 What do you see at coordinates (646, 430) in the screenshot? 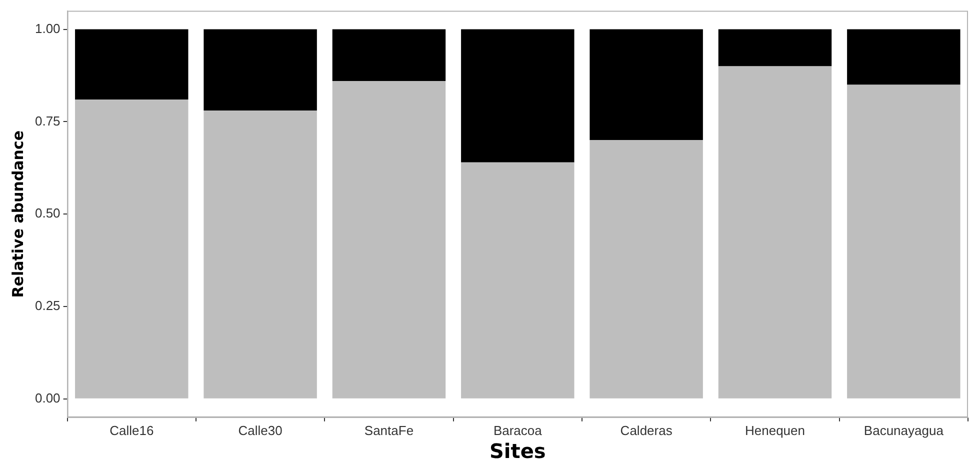
I see `x-tick-label: Calderas` at bounding box center [646, 430].